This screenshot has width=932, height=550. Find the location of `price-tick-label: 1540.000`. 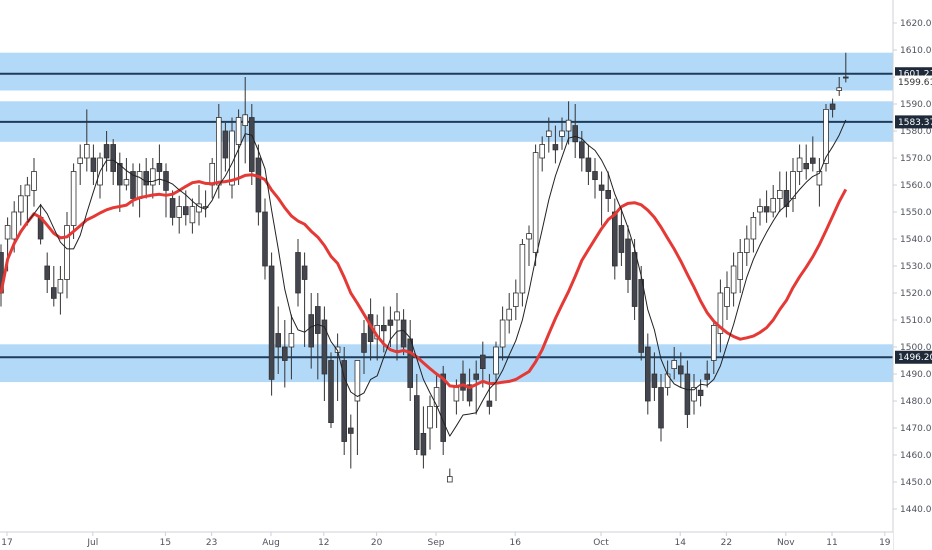

price-tick-label: 1540.000 is located at coordinates (916, 240).